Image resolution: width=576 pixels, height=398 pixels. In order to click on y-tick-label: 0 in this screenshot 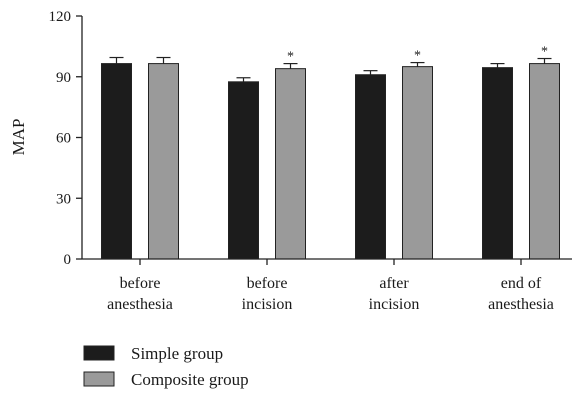, I will do `click(68, 260)`.